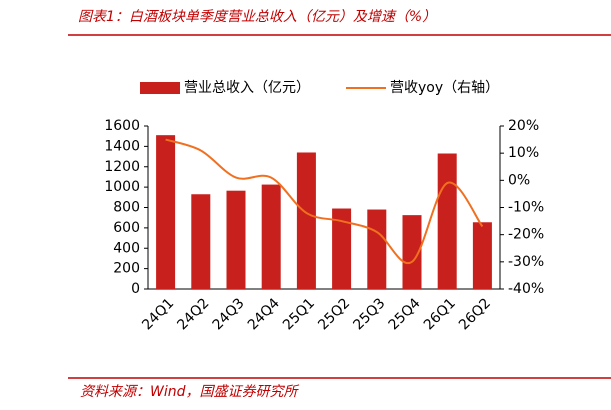  What do you see at coordinates (122, 146) in the screenshot?
I see `y-tick-label: 1400` at bounding box center [122, 146].